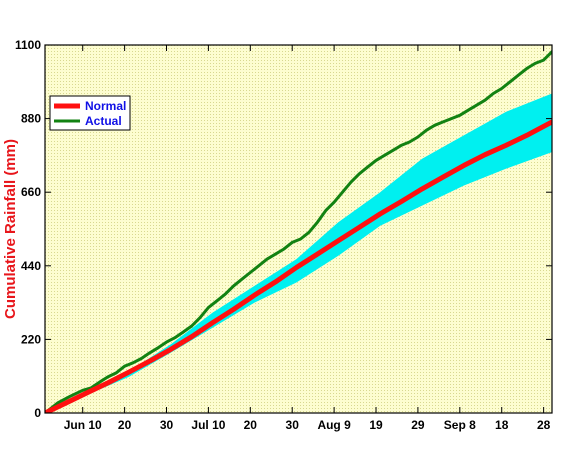  I want to click on y-tick-label: 660, so click(31, 192).